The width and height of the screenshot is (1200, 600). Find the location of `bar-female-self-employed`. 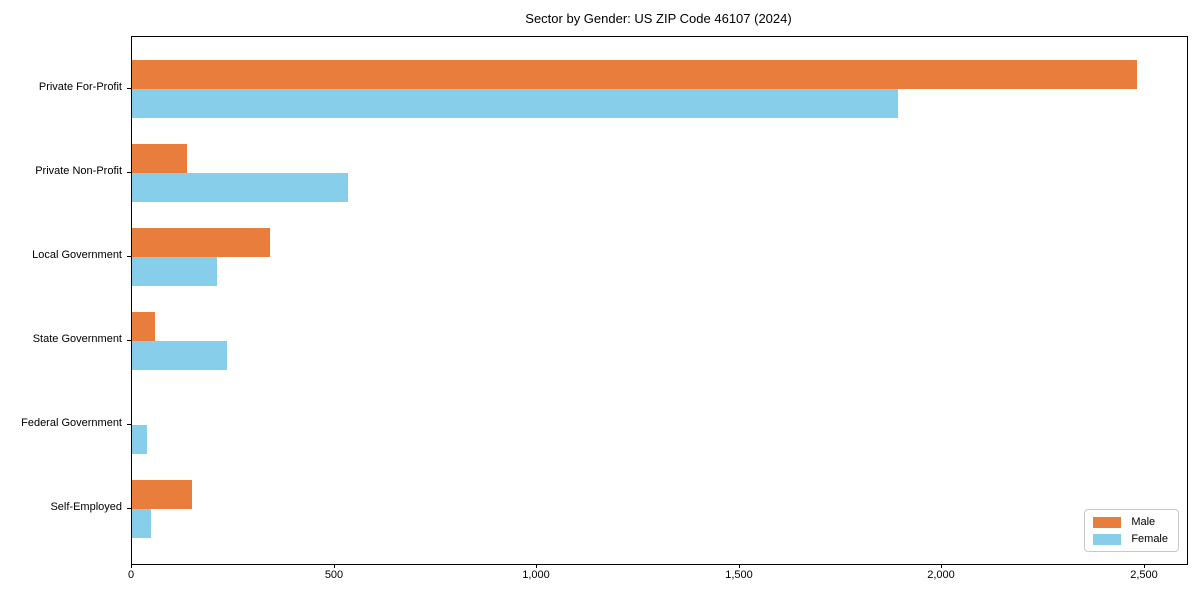

bar-female-self-employed is located at coordinates (141, 523).